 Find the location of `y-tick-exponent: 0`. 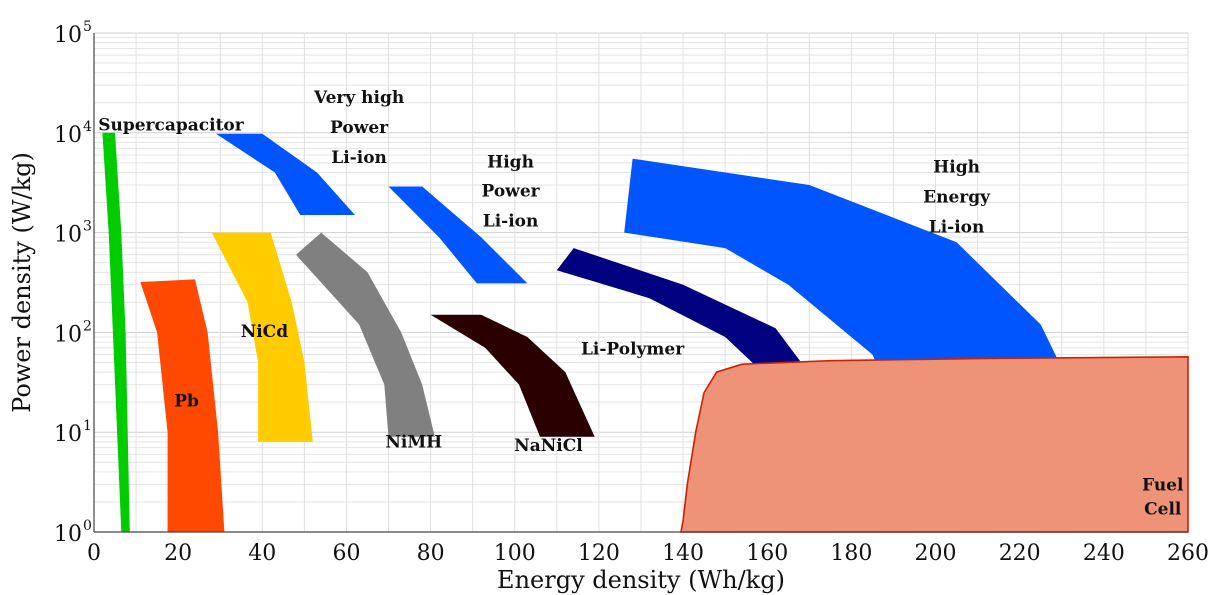

y-tick-exponent: 0 is located at coordinates (87, 526).